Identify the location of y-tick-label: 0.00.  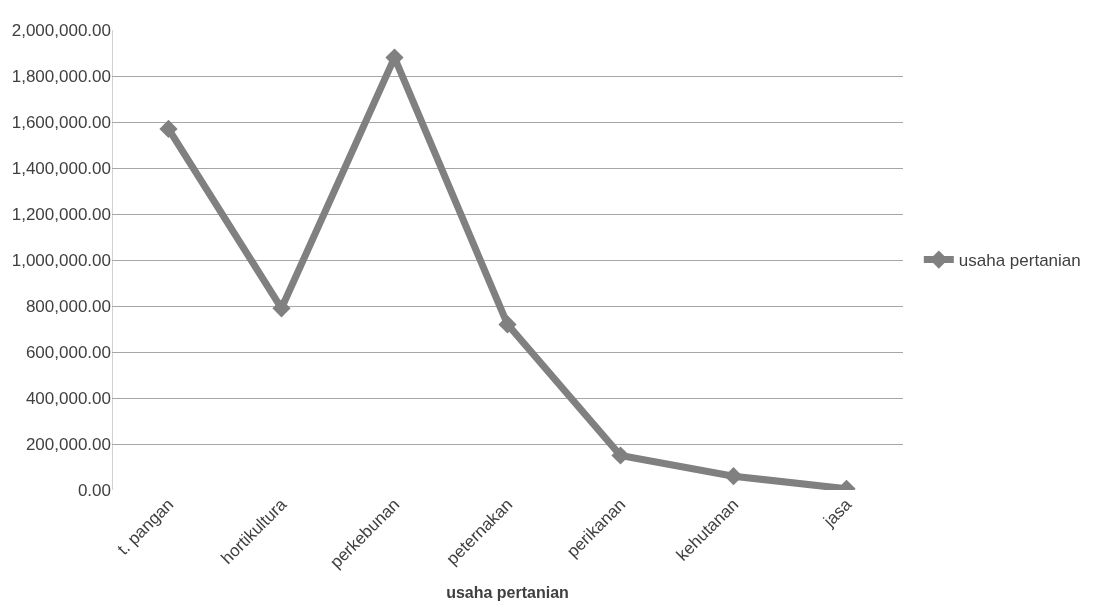
(94, 490).